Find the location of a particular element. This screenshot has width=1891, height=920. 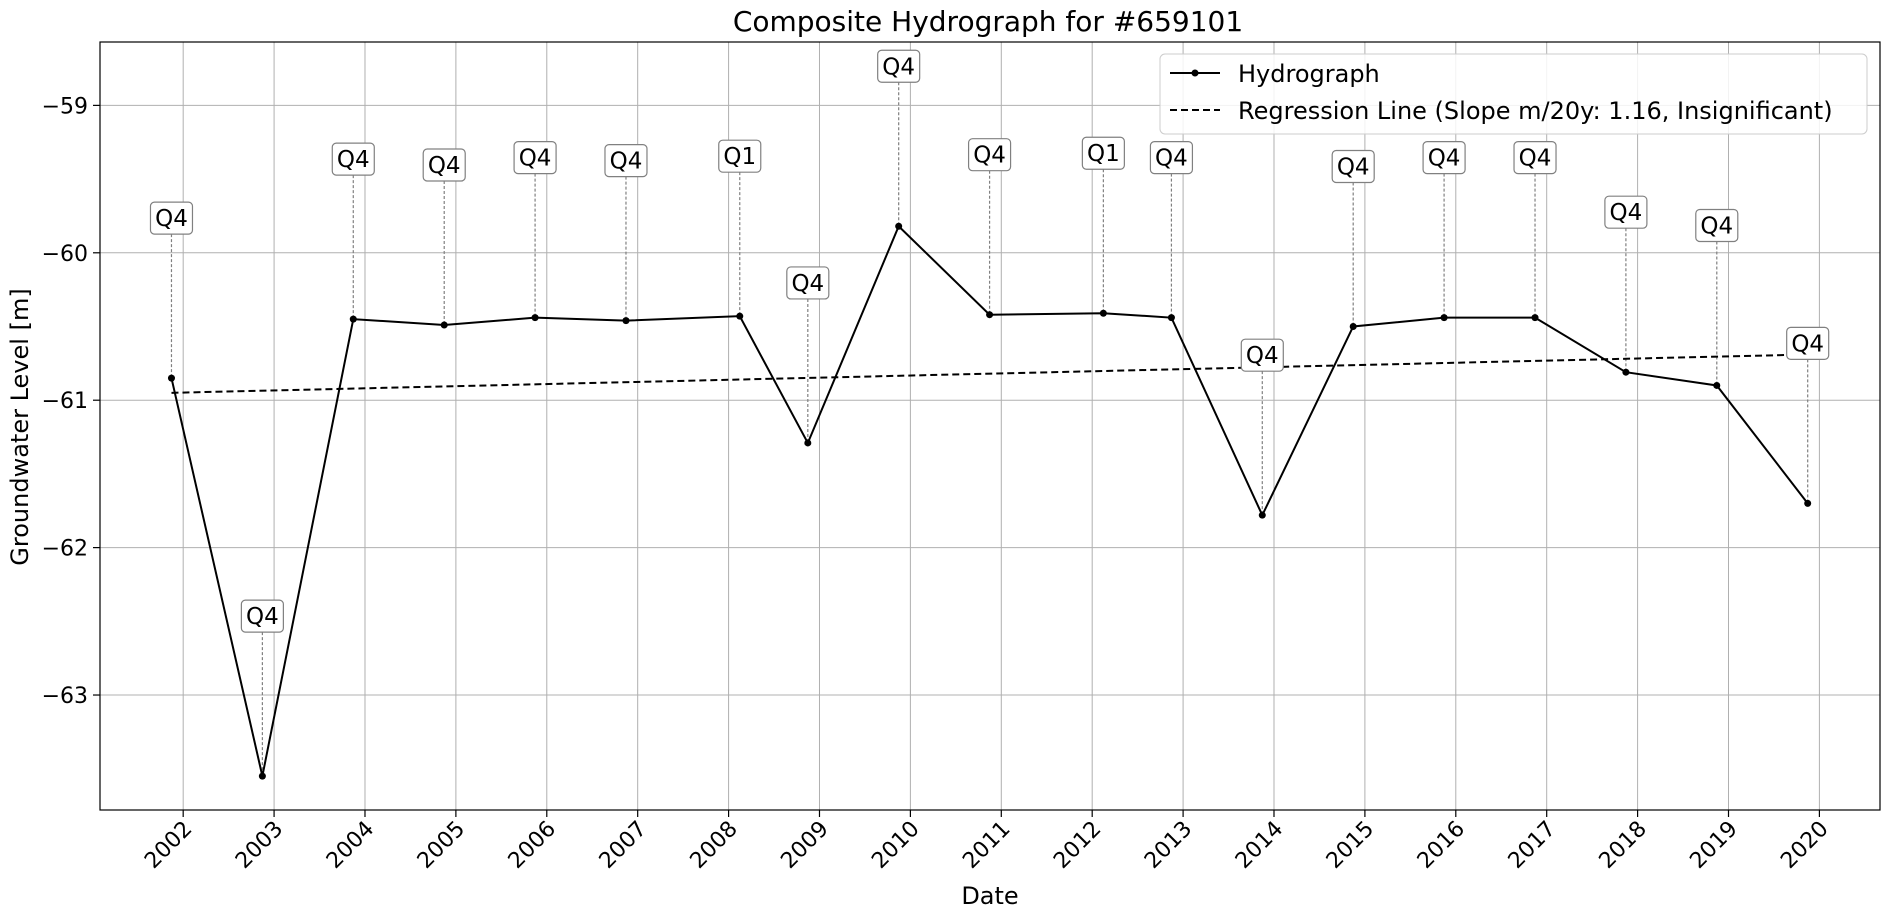

chart-title: Composite Hydrograph for #659101 is located at coordinates (988, 21).